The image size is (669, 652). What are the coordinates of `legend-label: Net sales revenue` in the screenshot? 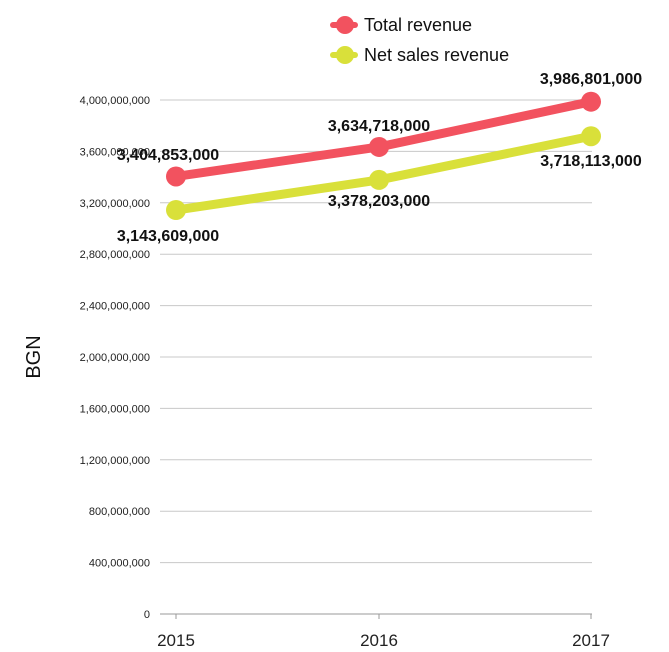 It's located at (437, 55).